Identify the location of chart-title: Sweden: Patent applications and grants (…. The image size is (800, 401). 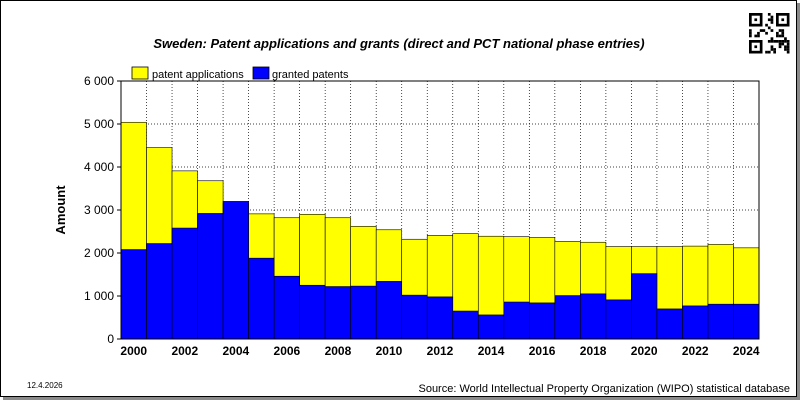
(398, 43).